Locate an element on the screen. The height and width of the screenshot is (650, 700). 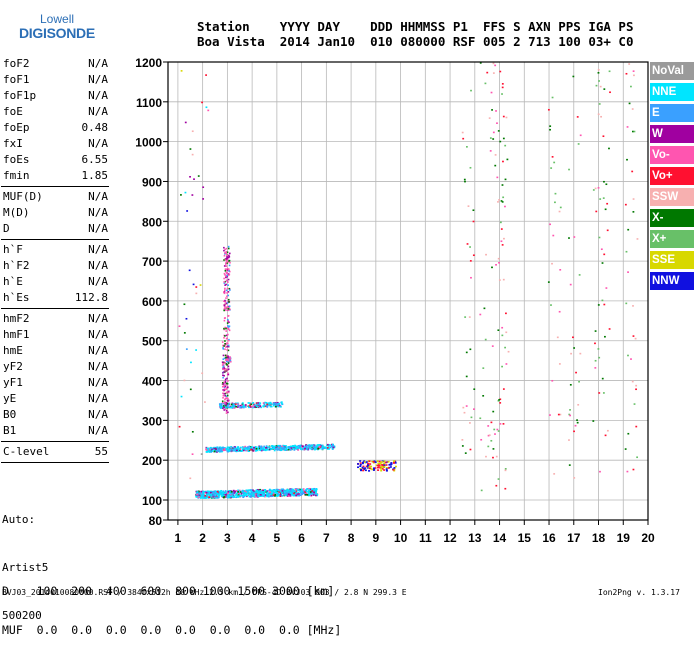
x-tick-label: 19 is located at coordinates (624, 538).